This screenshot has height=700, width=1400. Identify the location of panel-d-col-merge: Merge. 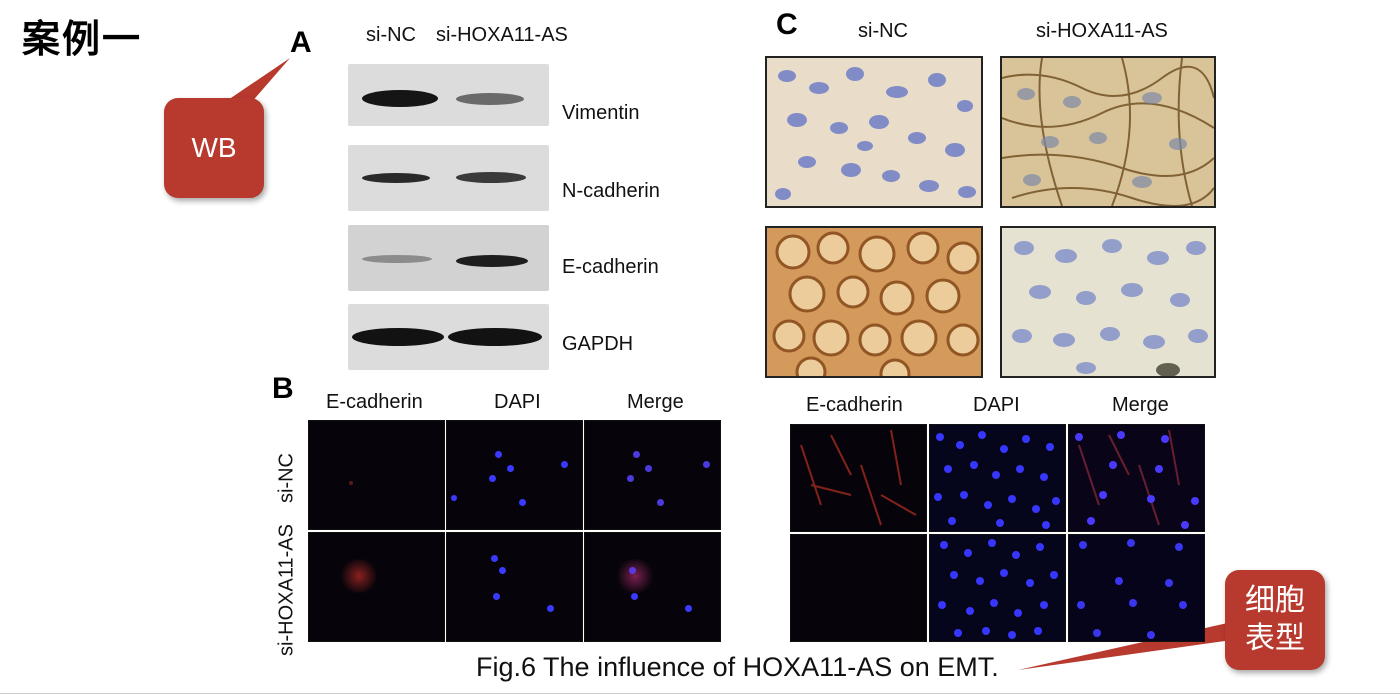
(1140, 405).